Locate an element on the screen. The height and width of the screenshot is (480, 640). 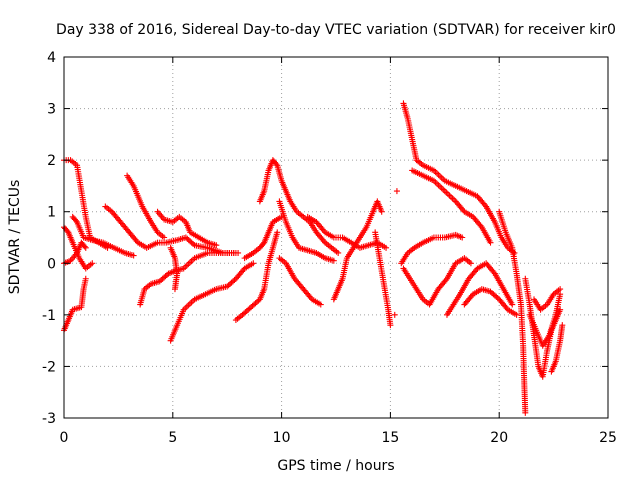
x-tick-label: 15 is located at coordinates (390, 438).